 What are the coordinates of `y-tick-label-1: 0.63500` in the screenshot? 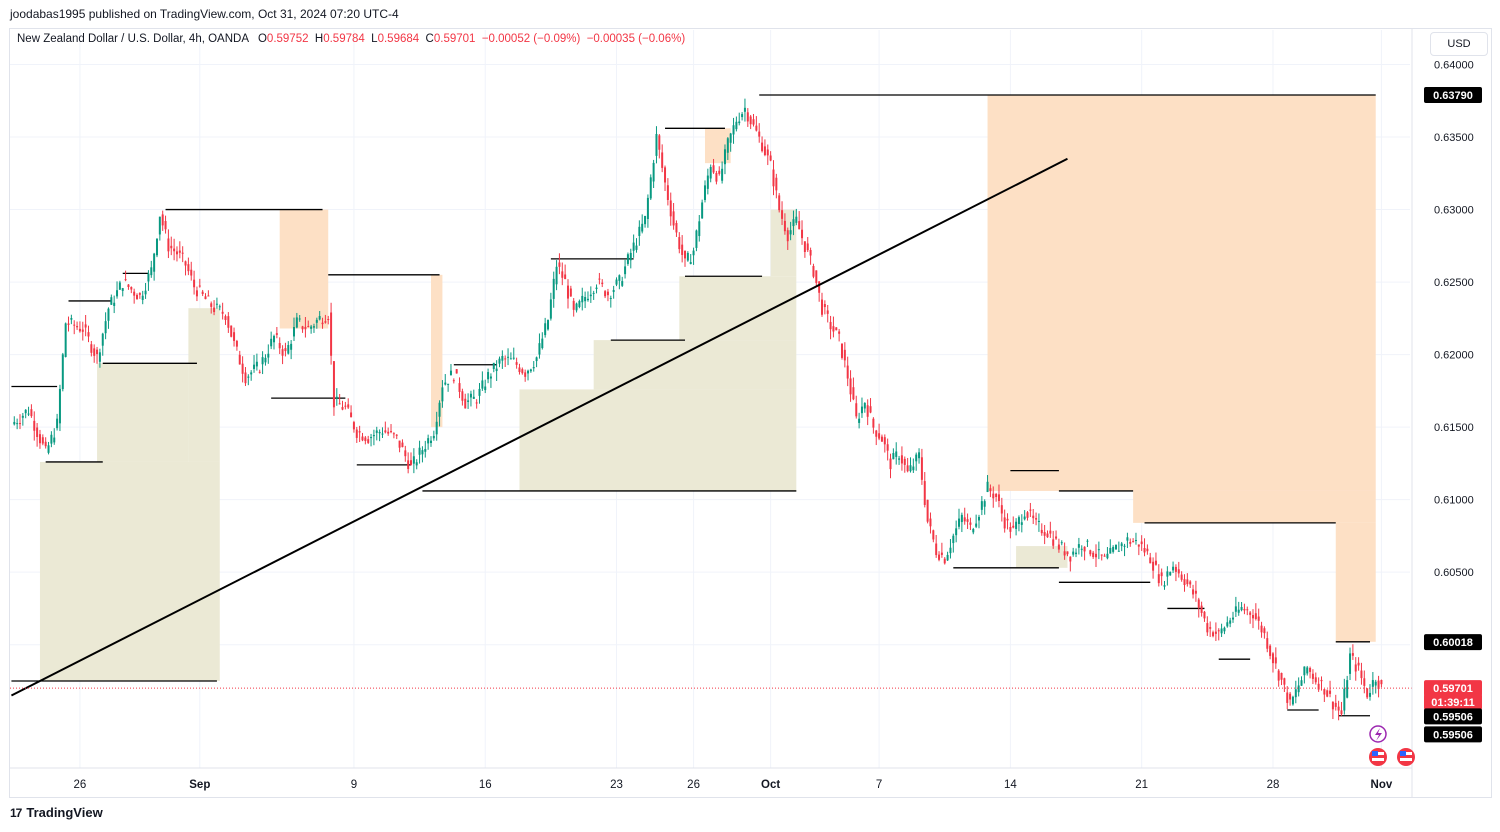 It's located at (1454, 138).